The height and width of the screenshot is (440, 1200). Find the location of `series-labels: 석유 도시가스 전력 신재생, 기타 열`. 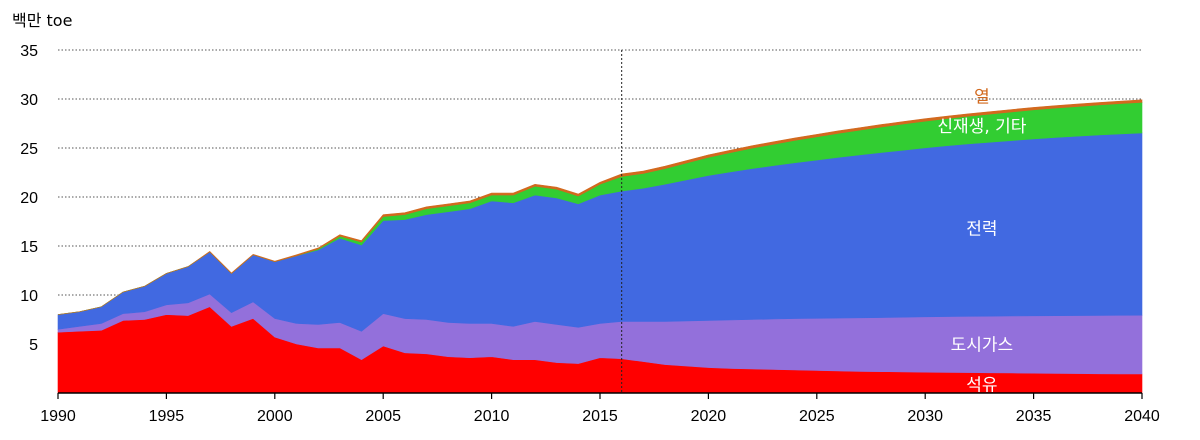

series-labels: 석유 도시가스 전력 신재생, 기타 열 is located at coordinates (981, 241).